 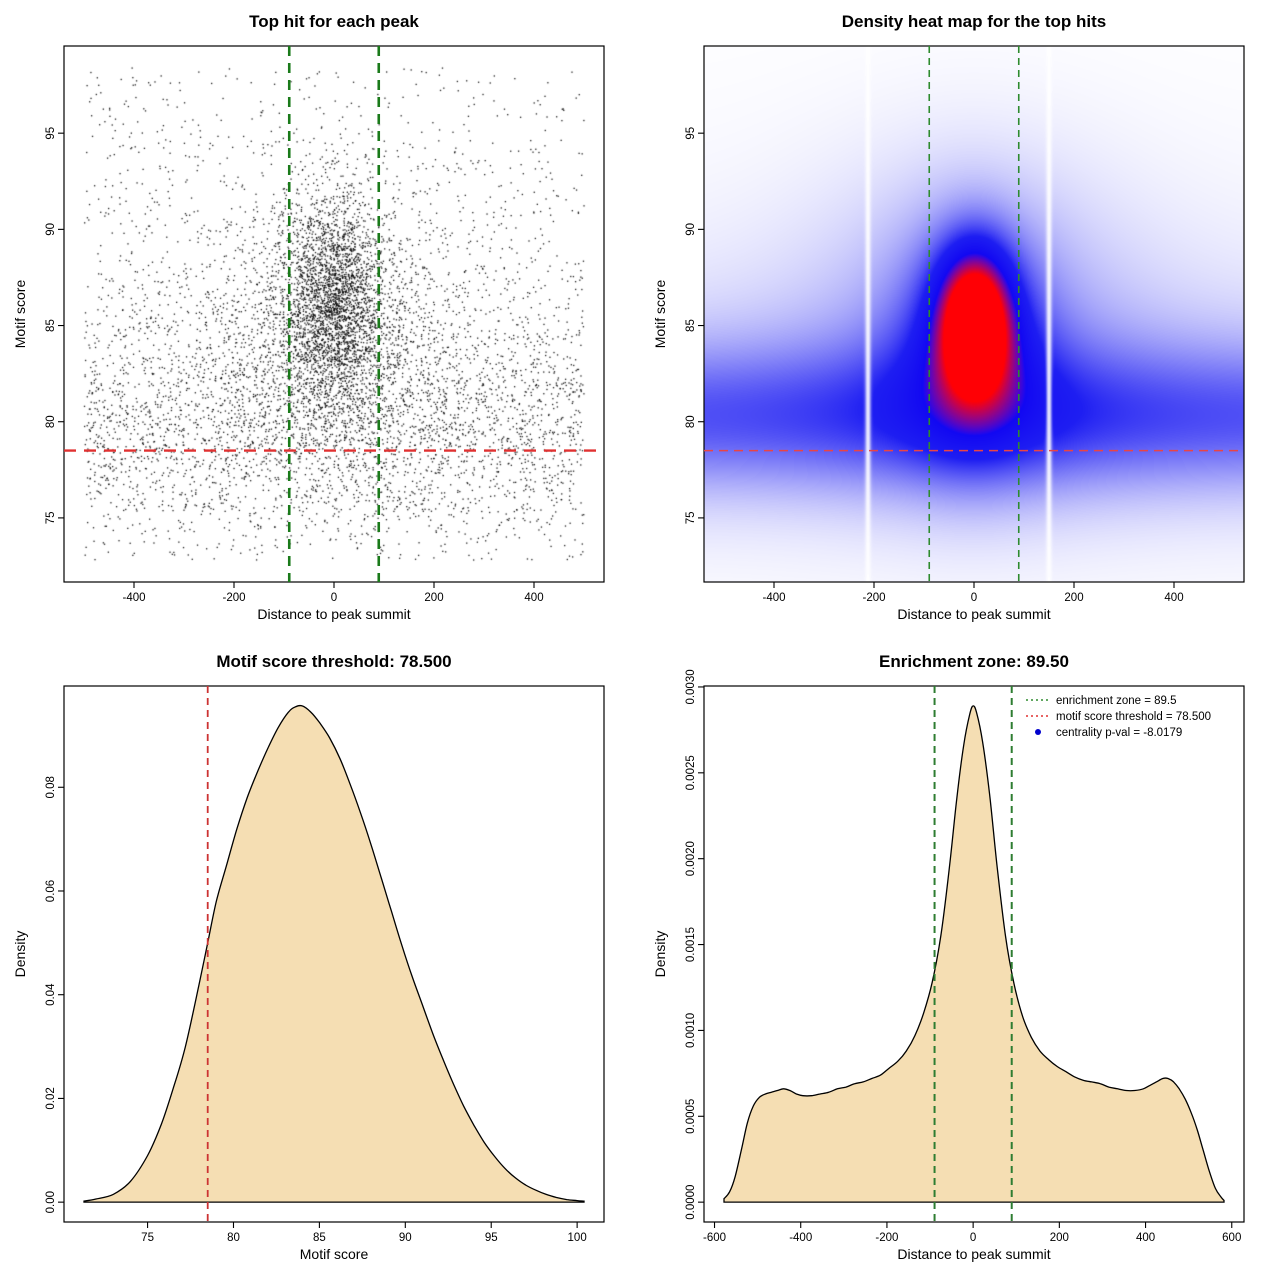 What do you see at coordinates (1133, 717) in the screenshot?
I see `legend-label: motif score threshold = 78.500` at bounding box center [1133, 717].